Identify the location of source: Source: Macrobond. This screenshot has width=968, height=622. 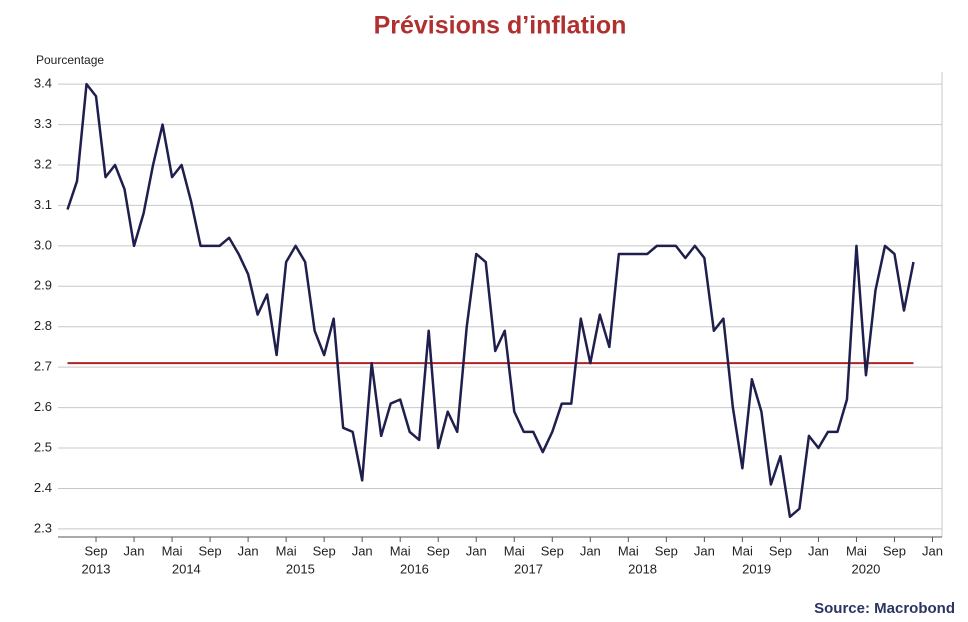
(884, 608).